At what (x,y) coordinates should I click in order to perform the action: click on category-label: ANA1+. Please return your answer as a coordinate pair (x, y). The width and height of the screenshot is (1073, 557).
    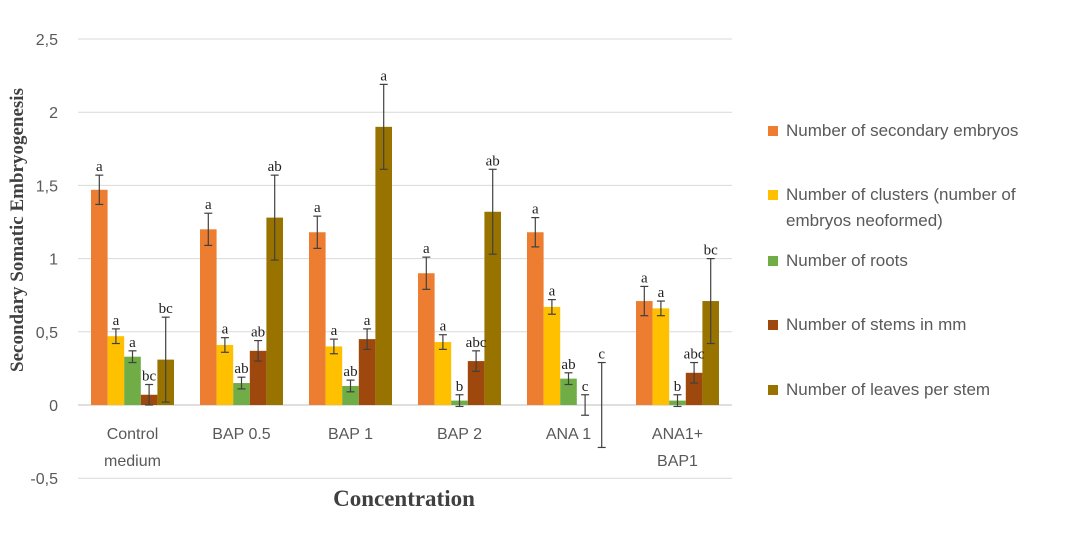
    Looking at the image, I should click on (677, 434).